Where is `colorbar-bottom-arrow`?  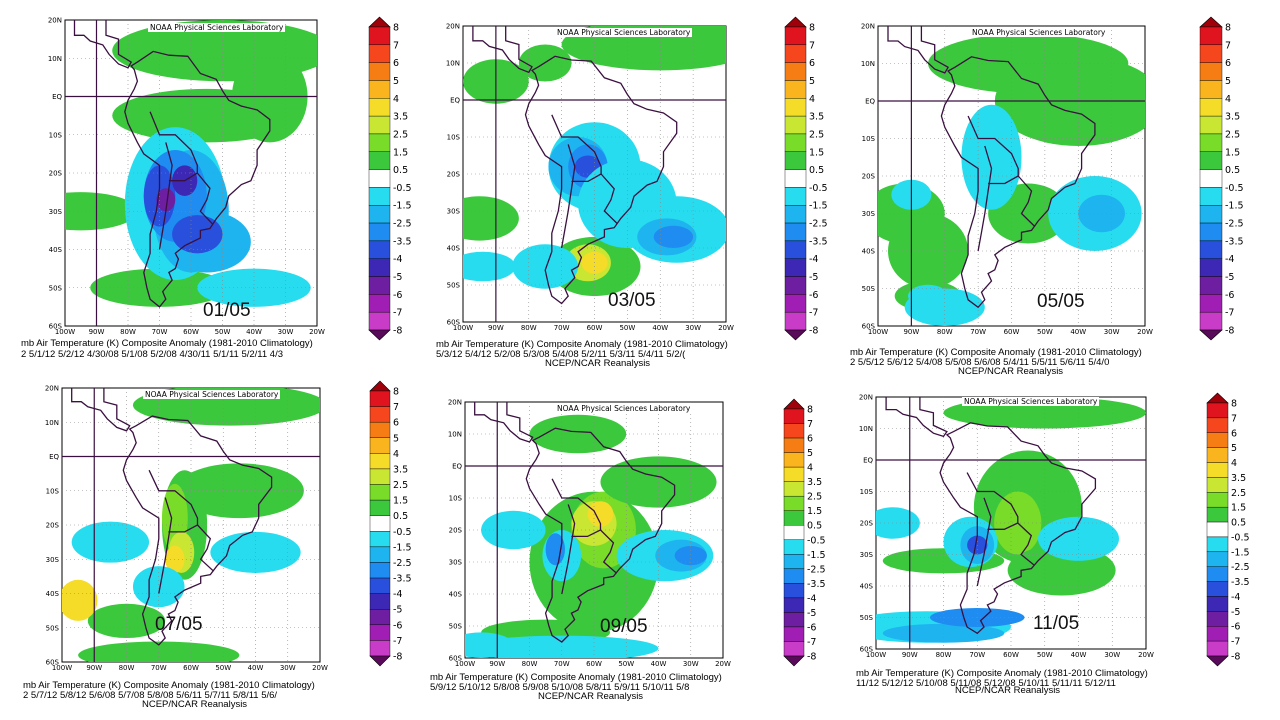 colorbar-bottom-arrow is located at coordinates (1211, 335).